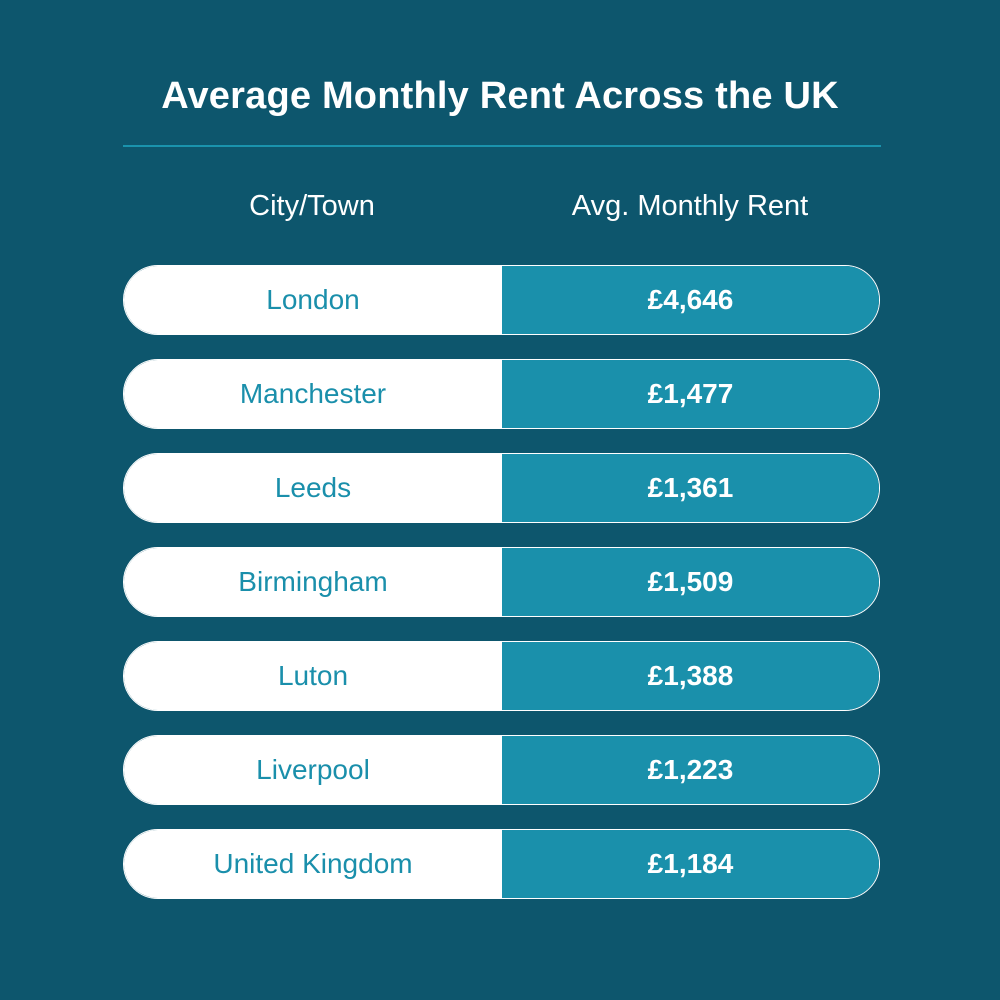 The width and height of the screenshot is (1000, 1000). I want to click on title-divider, so click(502, 146).